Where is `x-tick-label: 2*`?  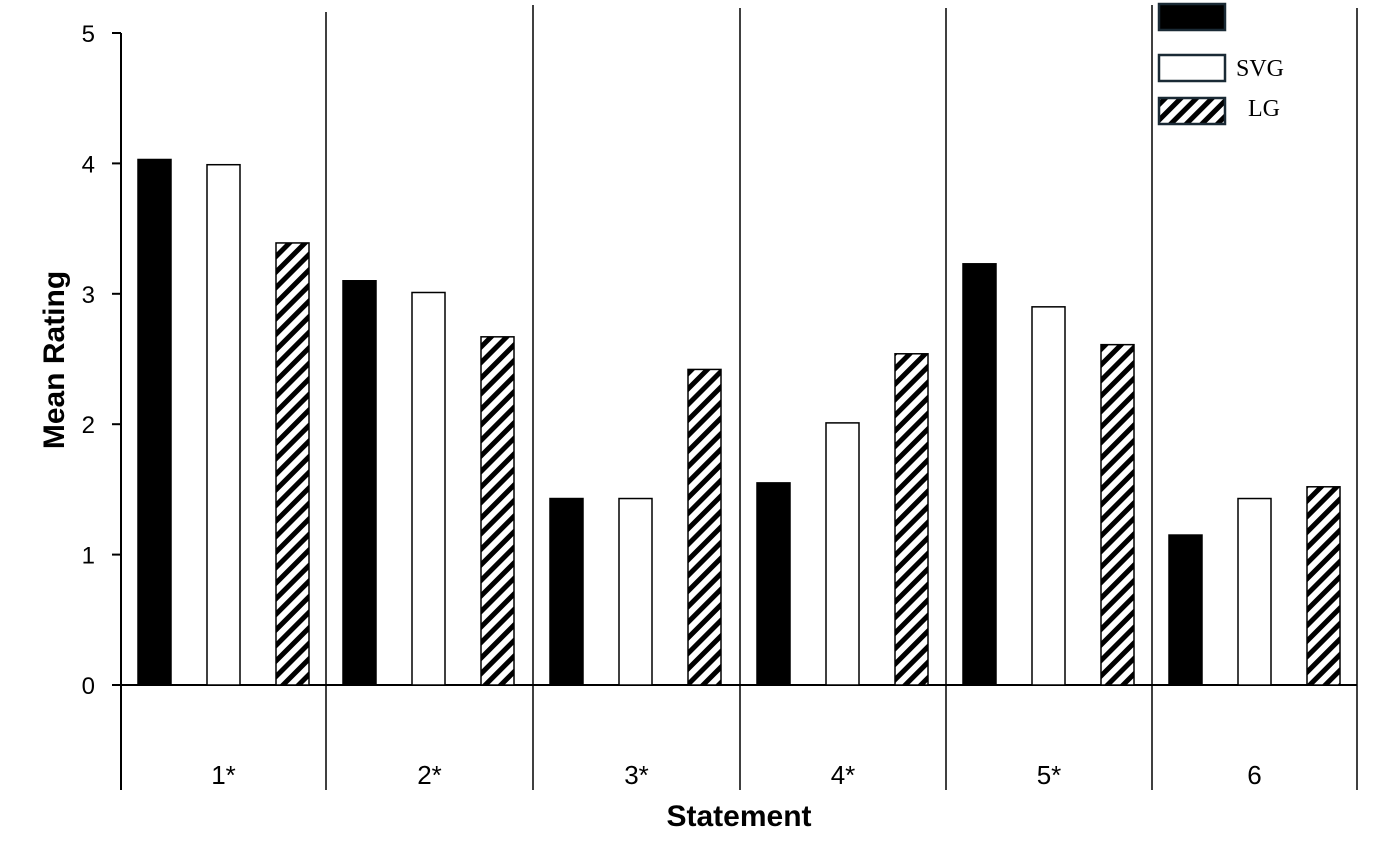
x-tick-label: 2* is located at coordinates (429, 775).